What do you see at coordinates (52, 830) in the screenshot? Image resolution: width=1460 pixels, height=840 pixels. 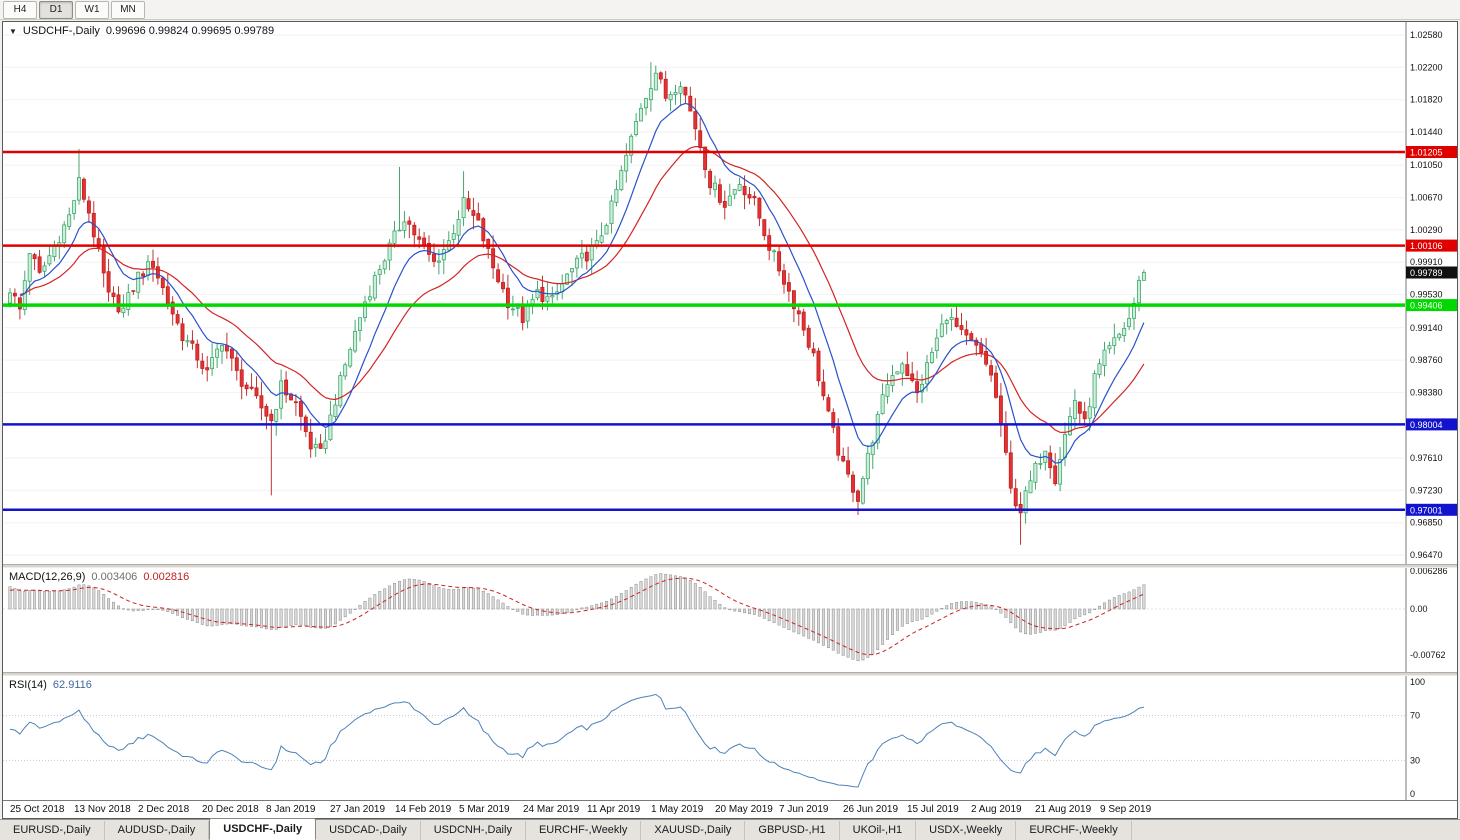 I see `chart-tab-0: EURUSD-,Daily` at bounding box center [52, 830].